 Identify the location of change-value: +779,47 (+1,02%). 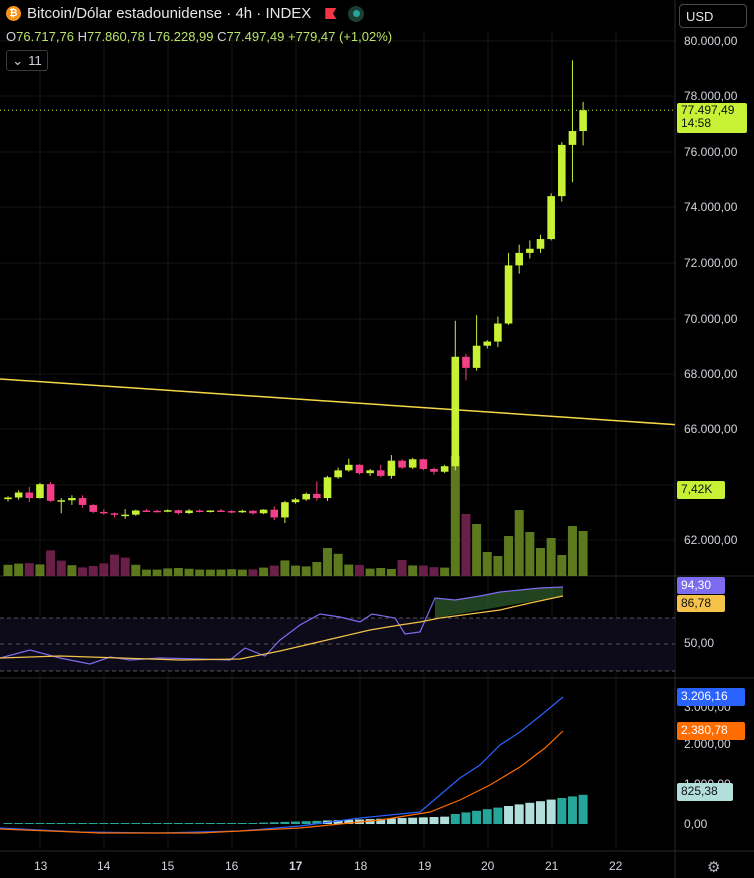
(340, 36).